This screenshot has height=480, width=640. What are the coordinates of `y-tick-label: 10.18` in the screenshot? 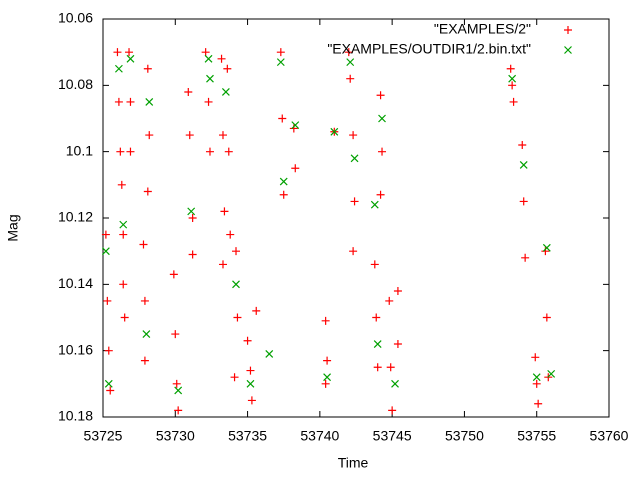 It's located at (75, 416).